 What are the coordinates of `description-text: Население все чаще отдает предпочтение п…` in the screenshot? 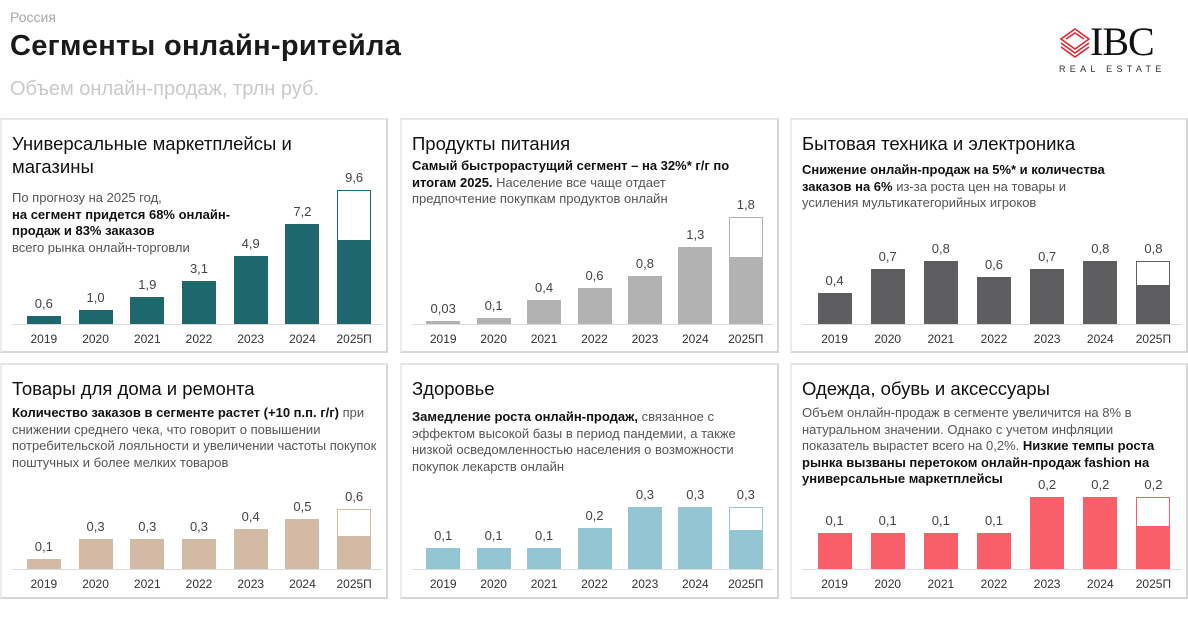 It's located at (540, 190).